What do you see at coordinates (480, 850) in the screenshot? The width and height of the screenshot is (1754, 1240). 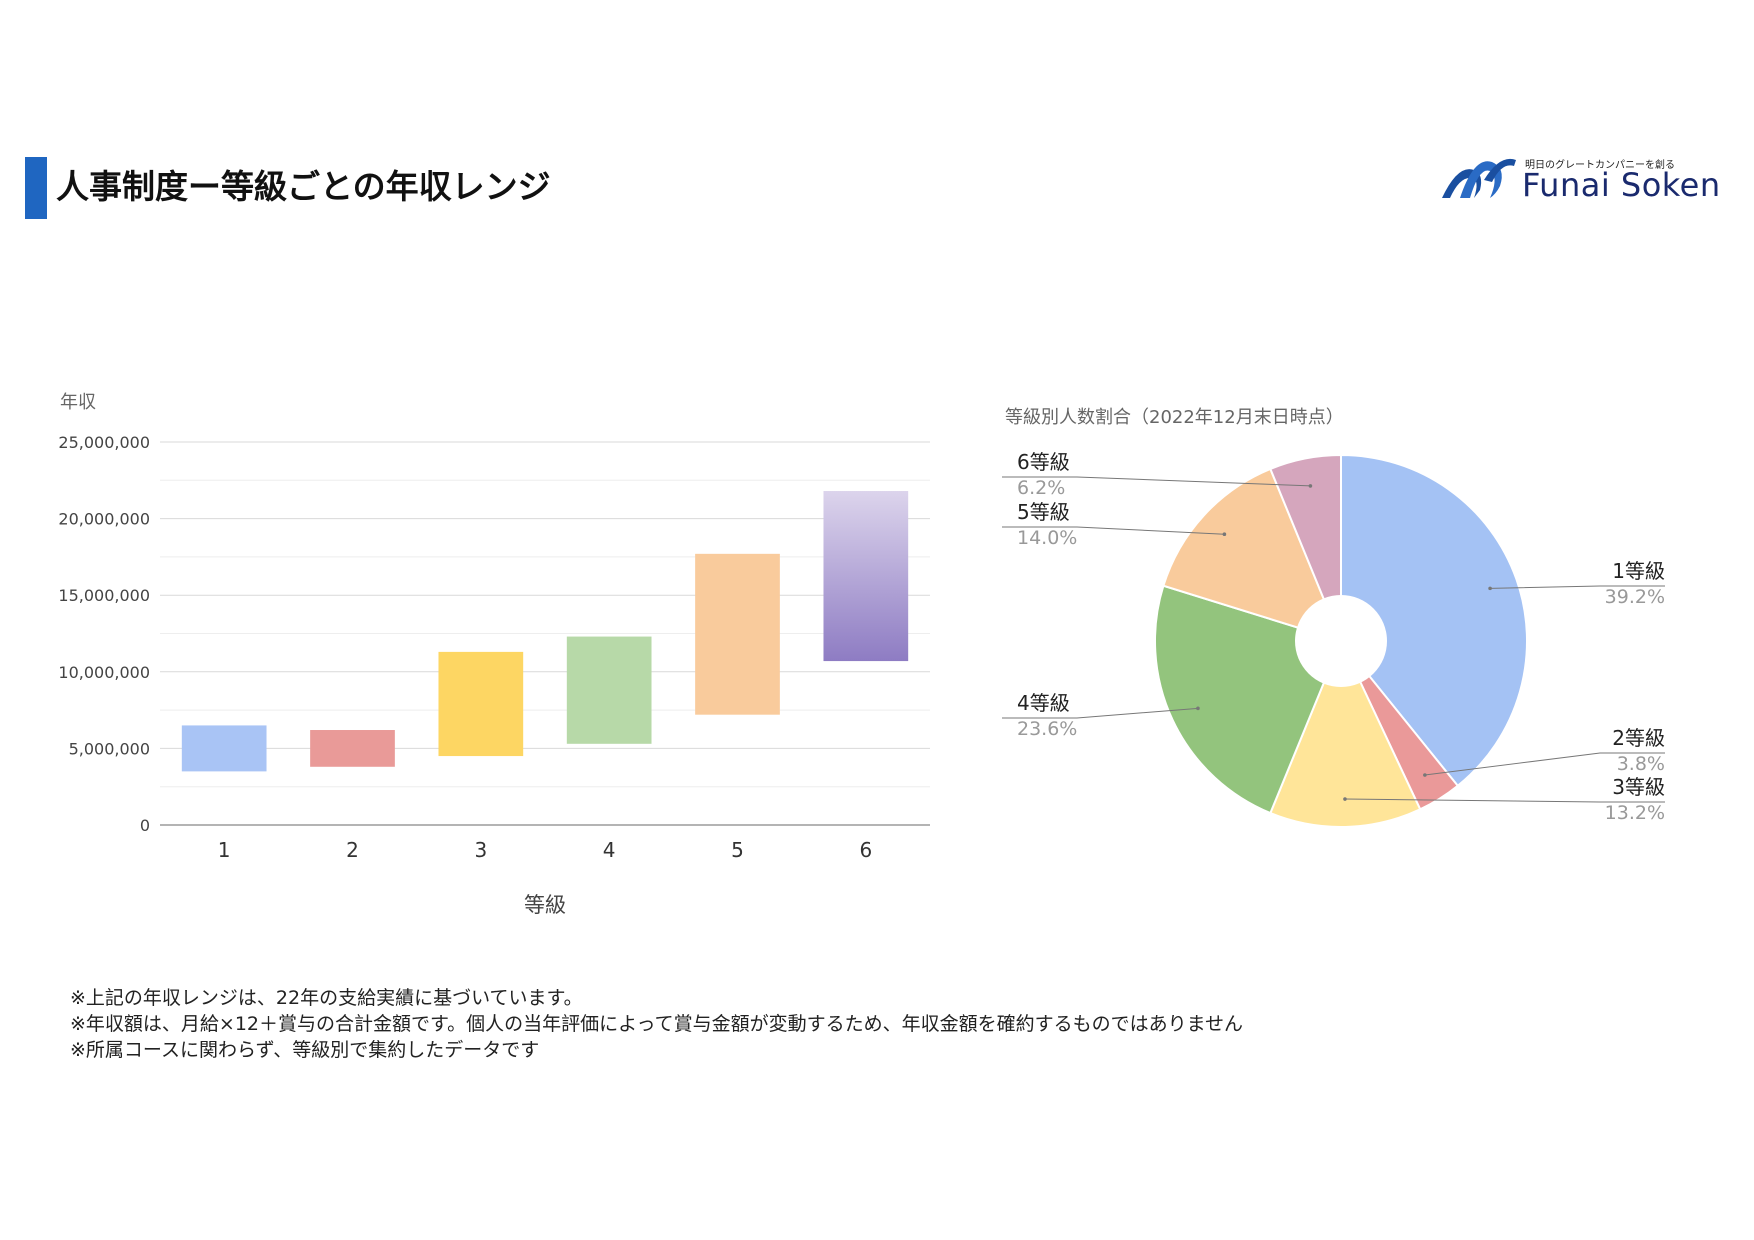 I see `x-tick-label: 3` at bounding box center [480, 850].